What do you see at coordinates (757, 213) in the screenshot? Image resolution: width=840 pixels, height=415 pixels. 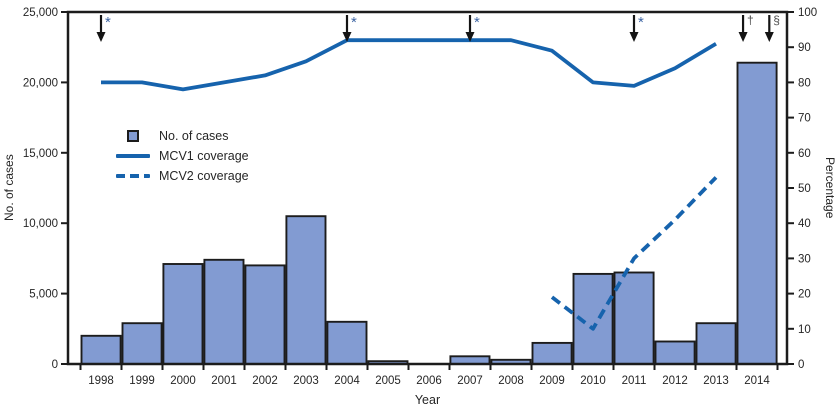 I see `bar-2014` at bounding box center [757, 213].